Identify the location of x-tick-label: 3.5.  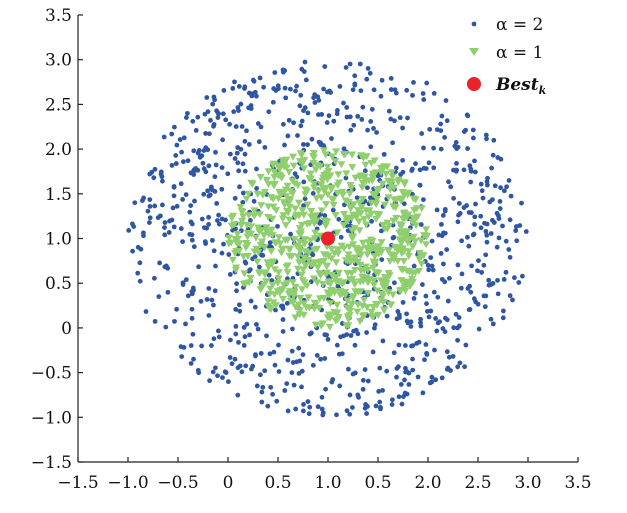
(577, 483).